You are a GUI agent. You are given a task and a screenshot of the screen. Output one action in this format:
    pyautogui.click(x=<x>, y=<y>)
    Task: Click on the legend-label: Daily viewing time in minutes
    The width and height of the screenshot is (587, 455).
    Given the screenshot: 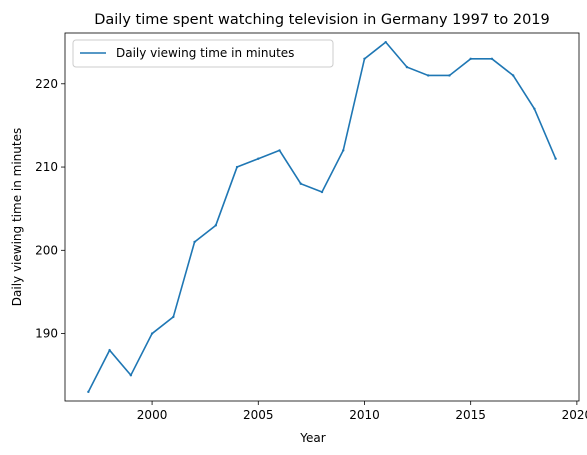 What is the action you would take?
    pyautogui.click(x=205, y=53)
    